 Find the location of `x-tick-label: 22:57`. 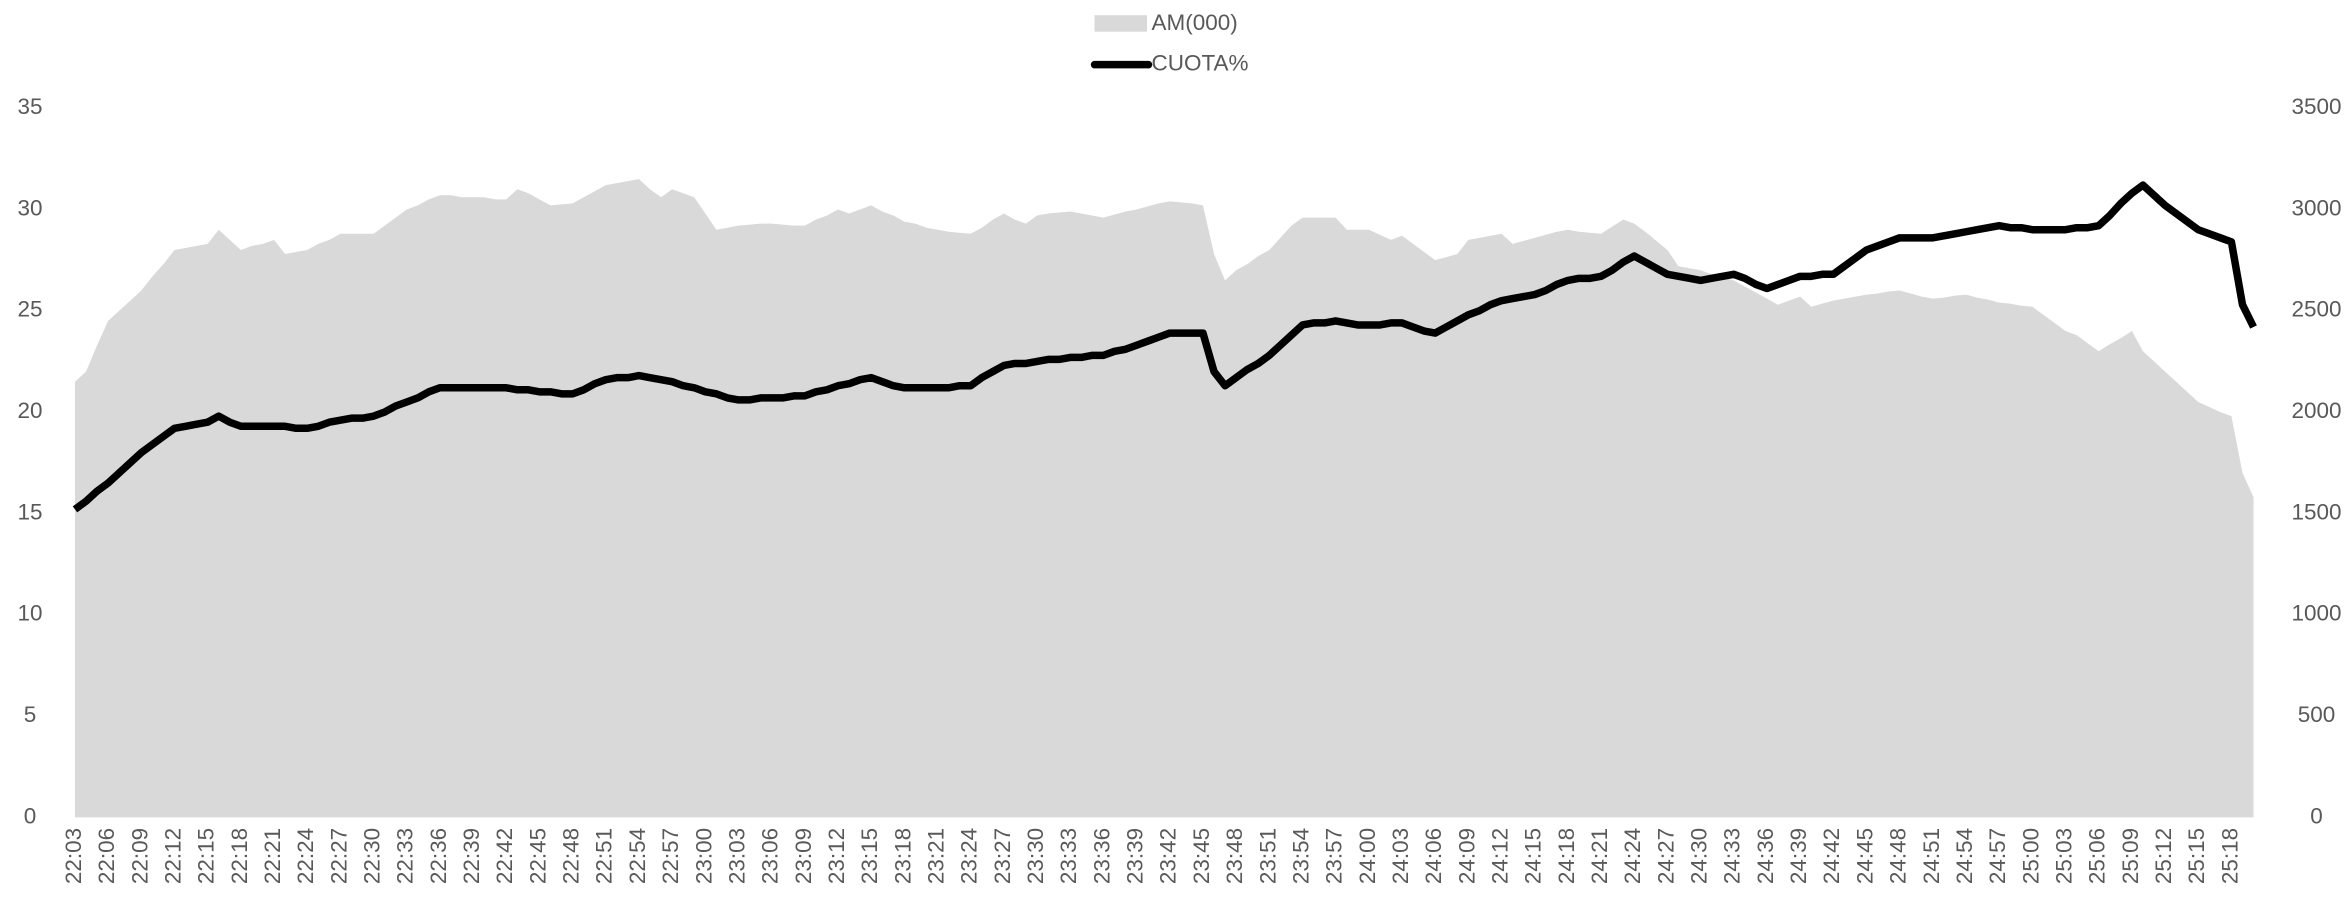

x-tick-label: 22:57 is located at coordinates (670, 856).